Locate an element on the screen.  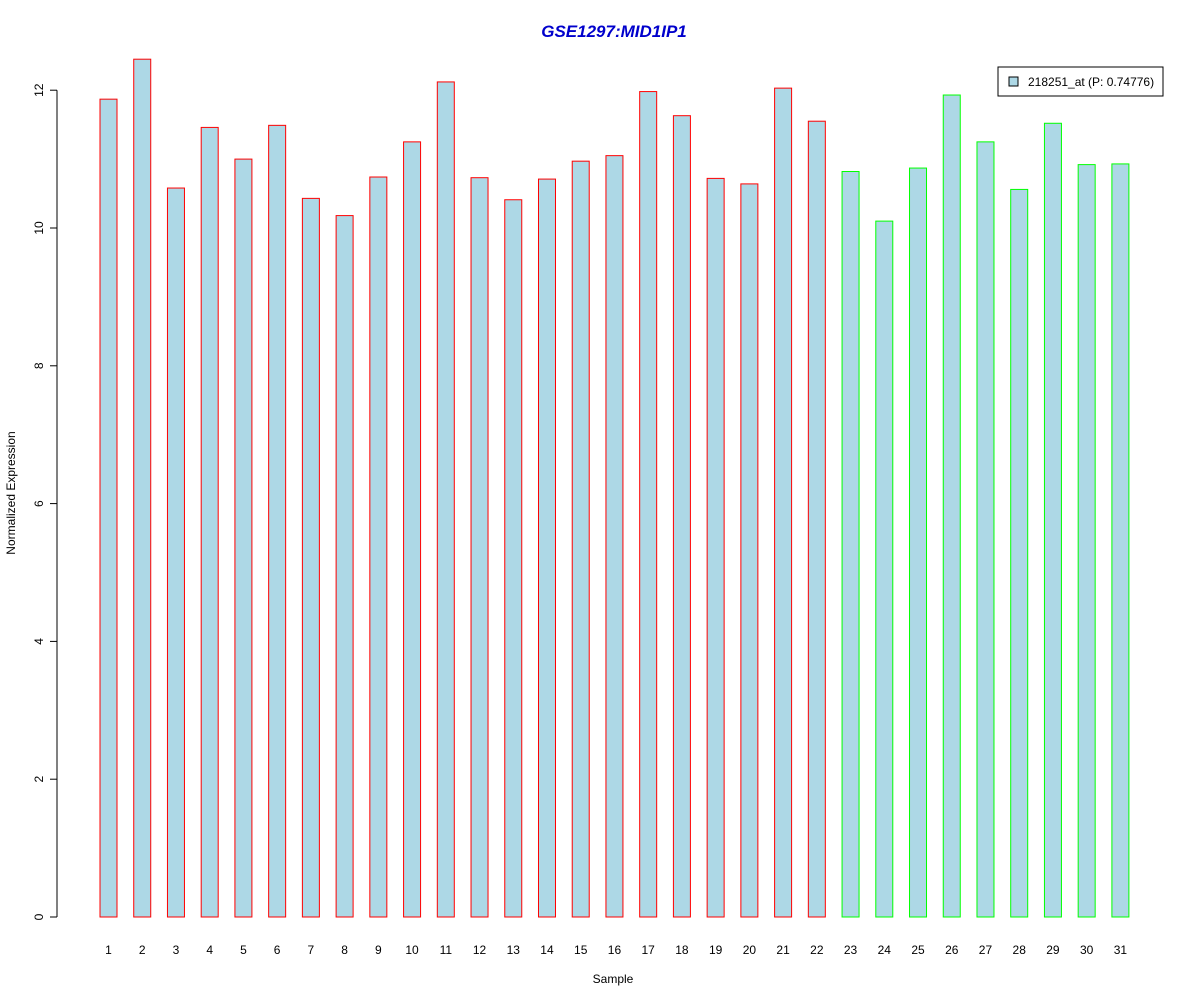
x-tick-label: 22 is located at coordinates (817, 950).